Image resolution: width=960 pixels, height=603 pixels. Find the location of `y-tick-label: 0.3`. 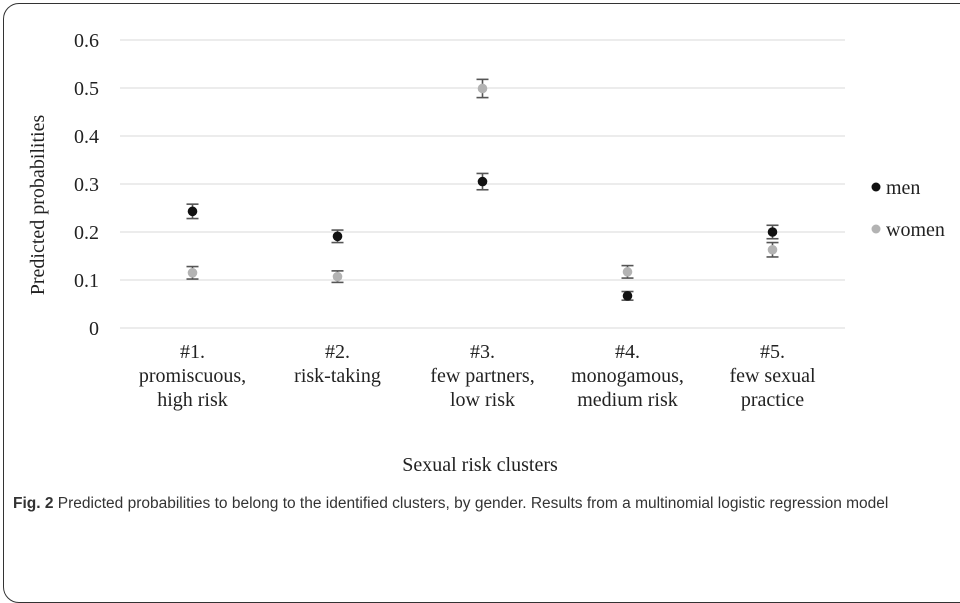

y-tick-label: 0.3 is located at coordinates (86, 185).